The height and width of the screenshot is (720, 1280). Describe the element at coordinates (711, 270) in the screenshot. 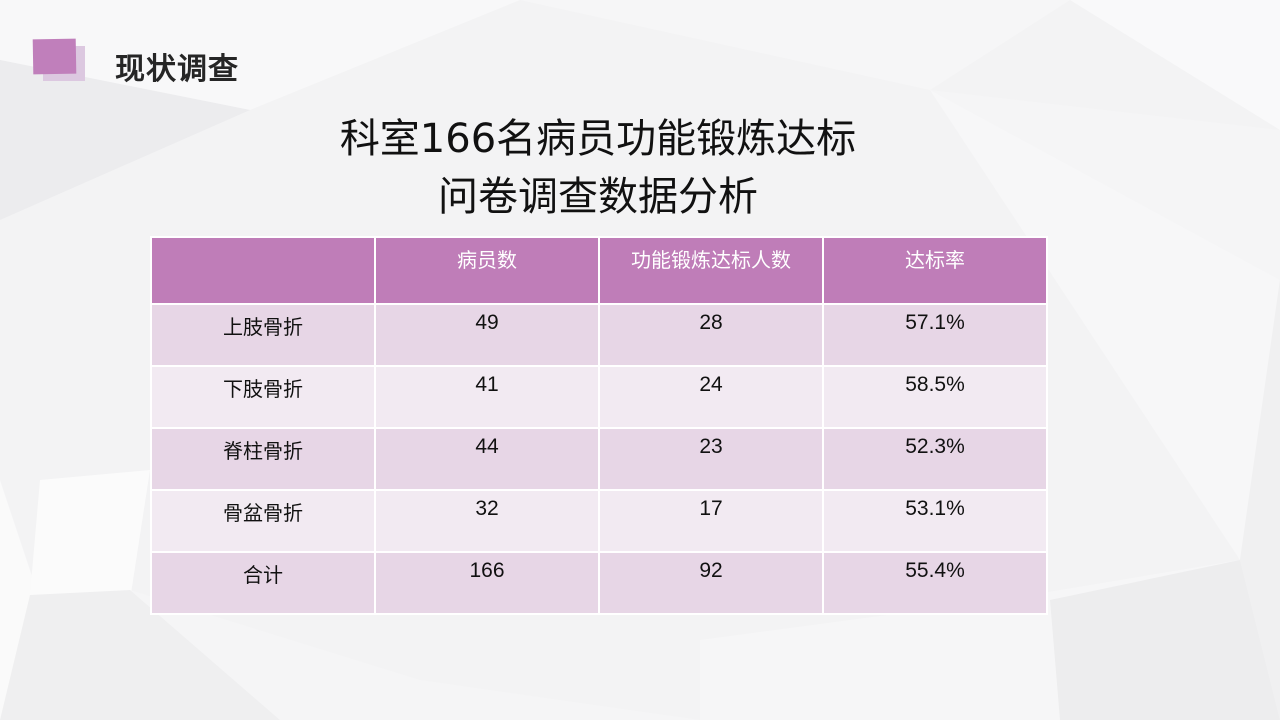

I see `column-header-qualified: 功能锻炼达标人数` at that location.